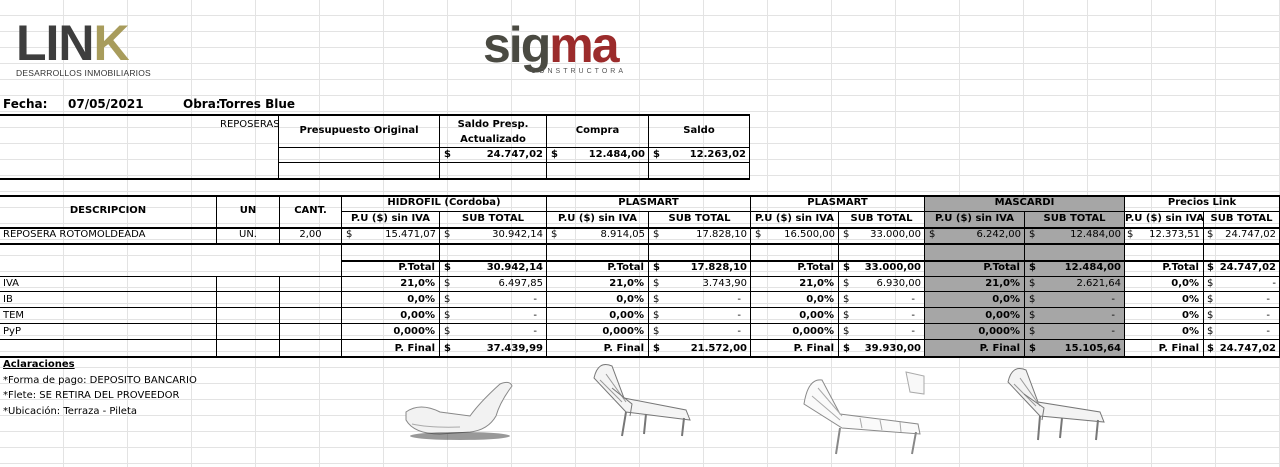 This screenshot has width=1280, height=467. Describe the element at coordinates (1210, 315) in the screenshot. I see `tem-link-currency: $` at that location.